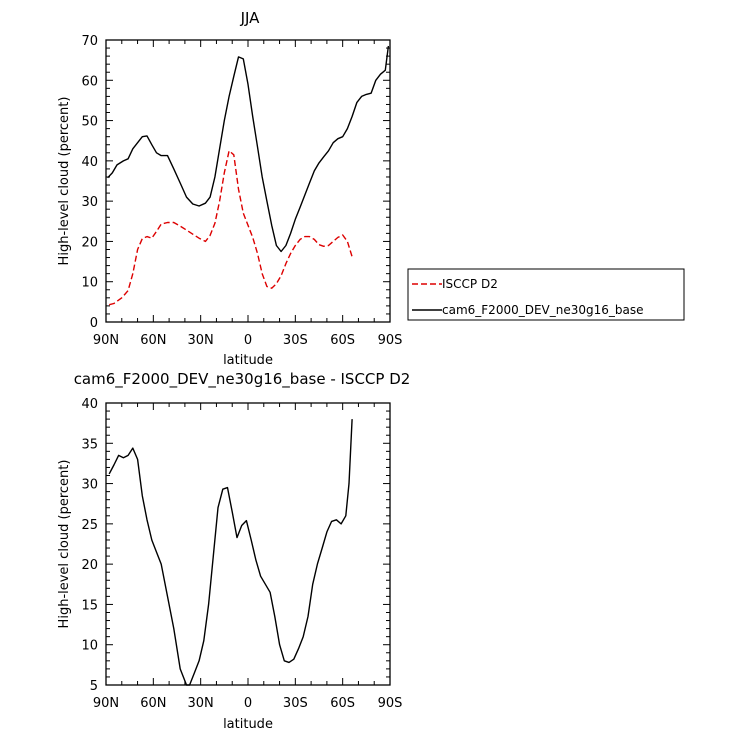 This screenshot has width=730, height=739. I want to click on top-y-tick-label: 0, so click(94, 323).